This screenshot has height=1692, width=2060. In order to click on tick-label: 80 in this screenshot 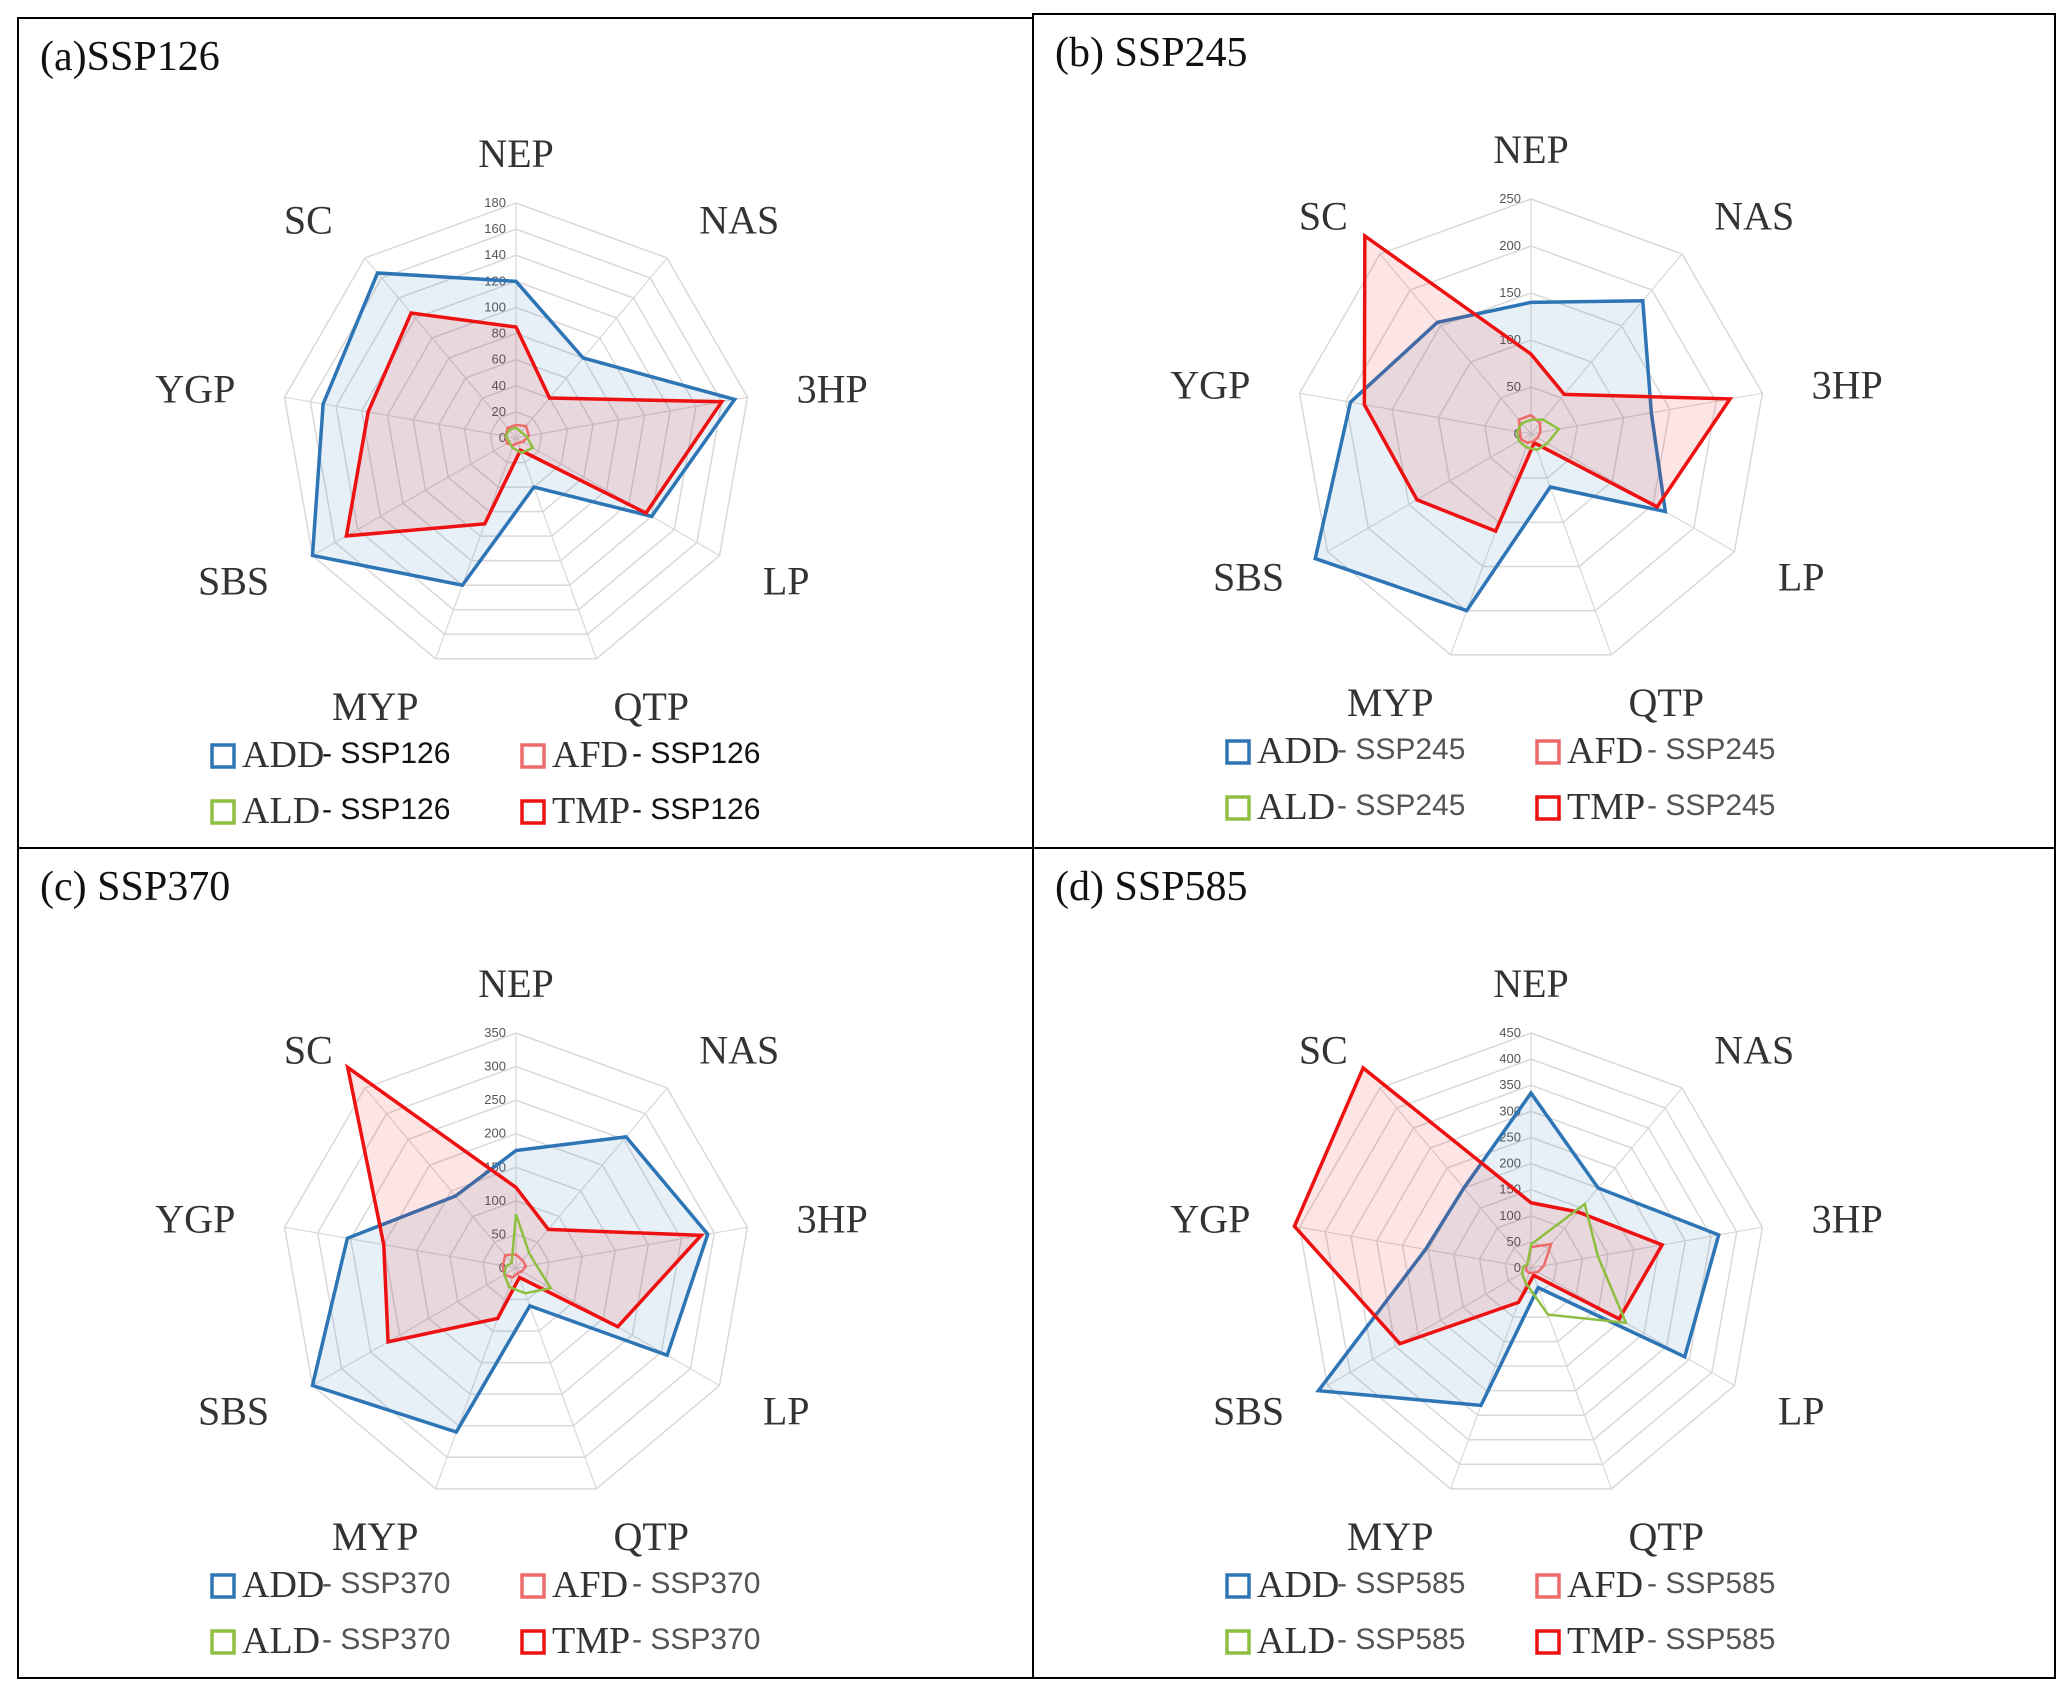, I will do `click(499, 333)`.